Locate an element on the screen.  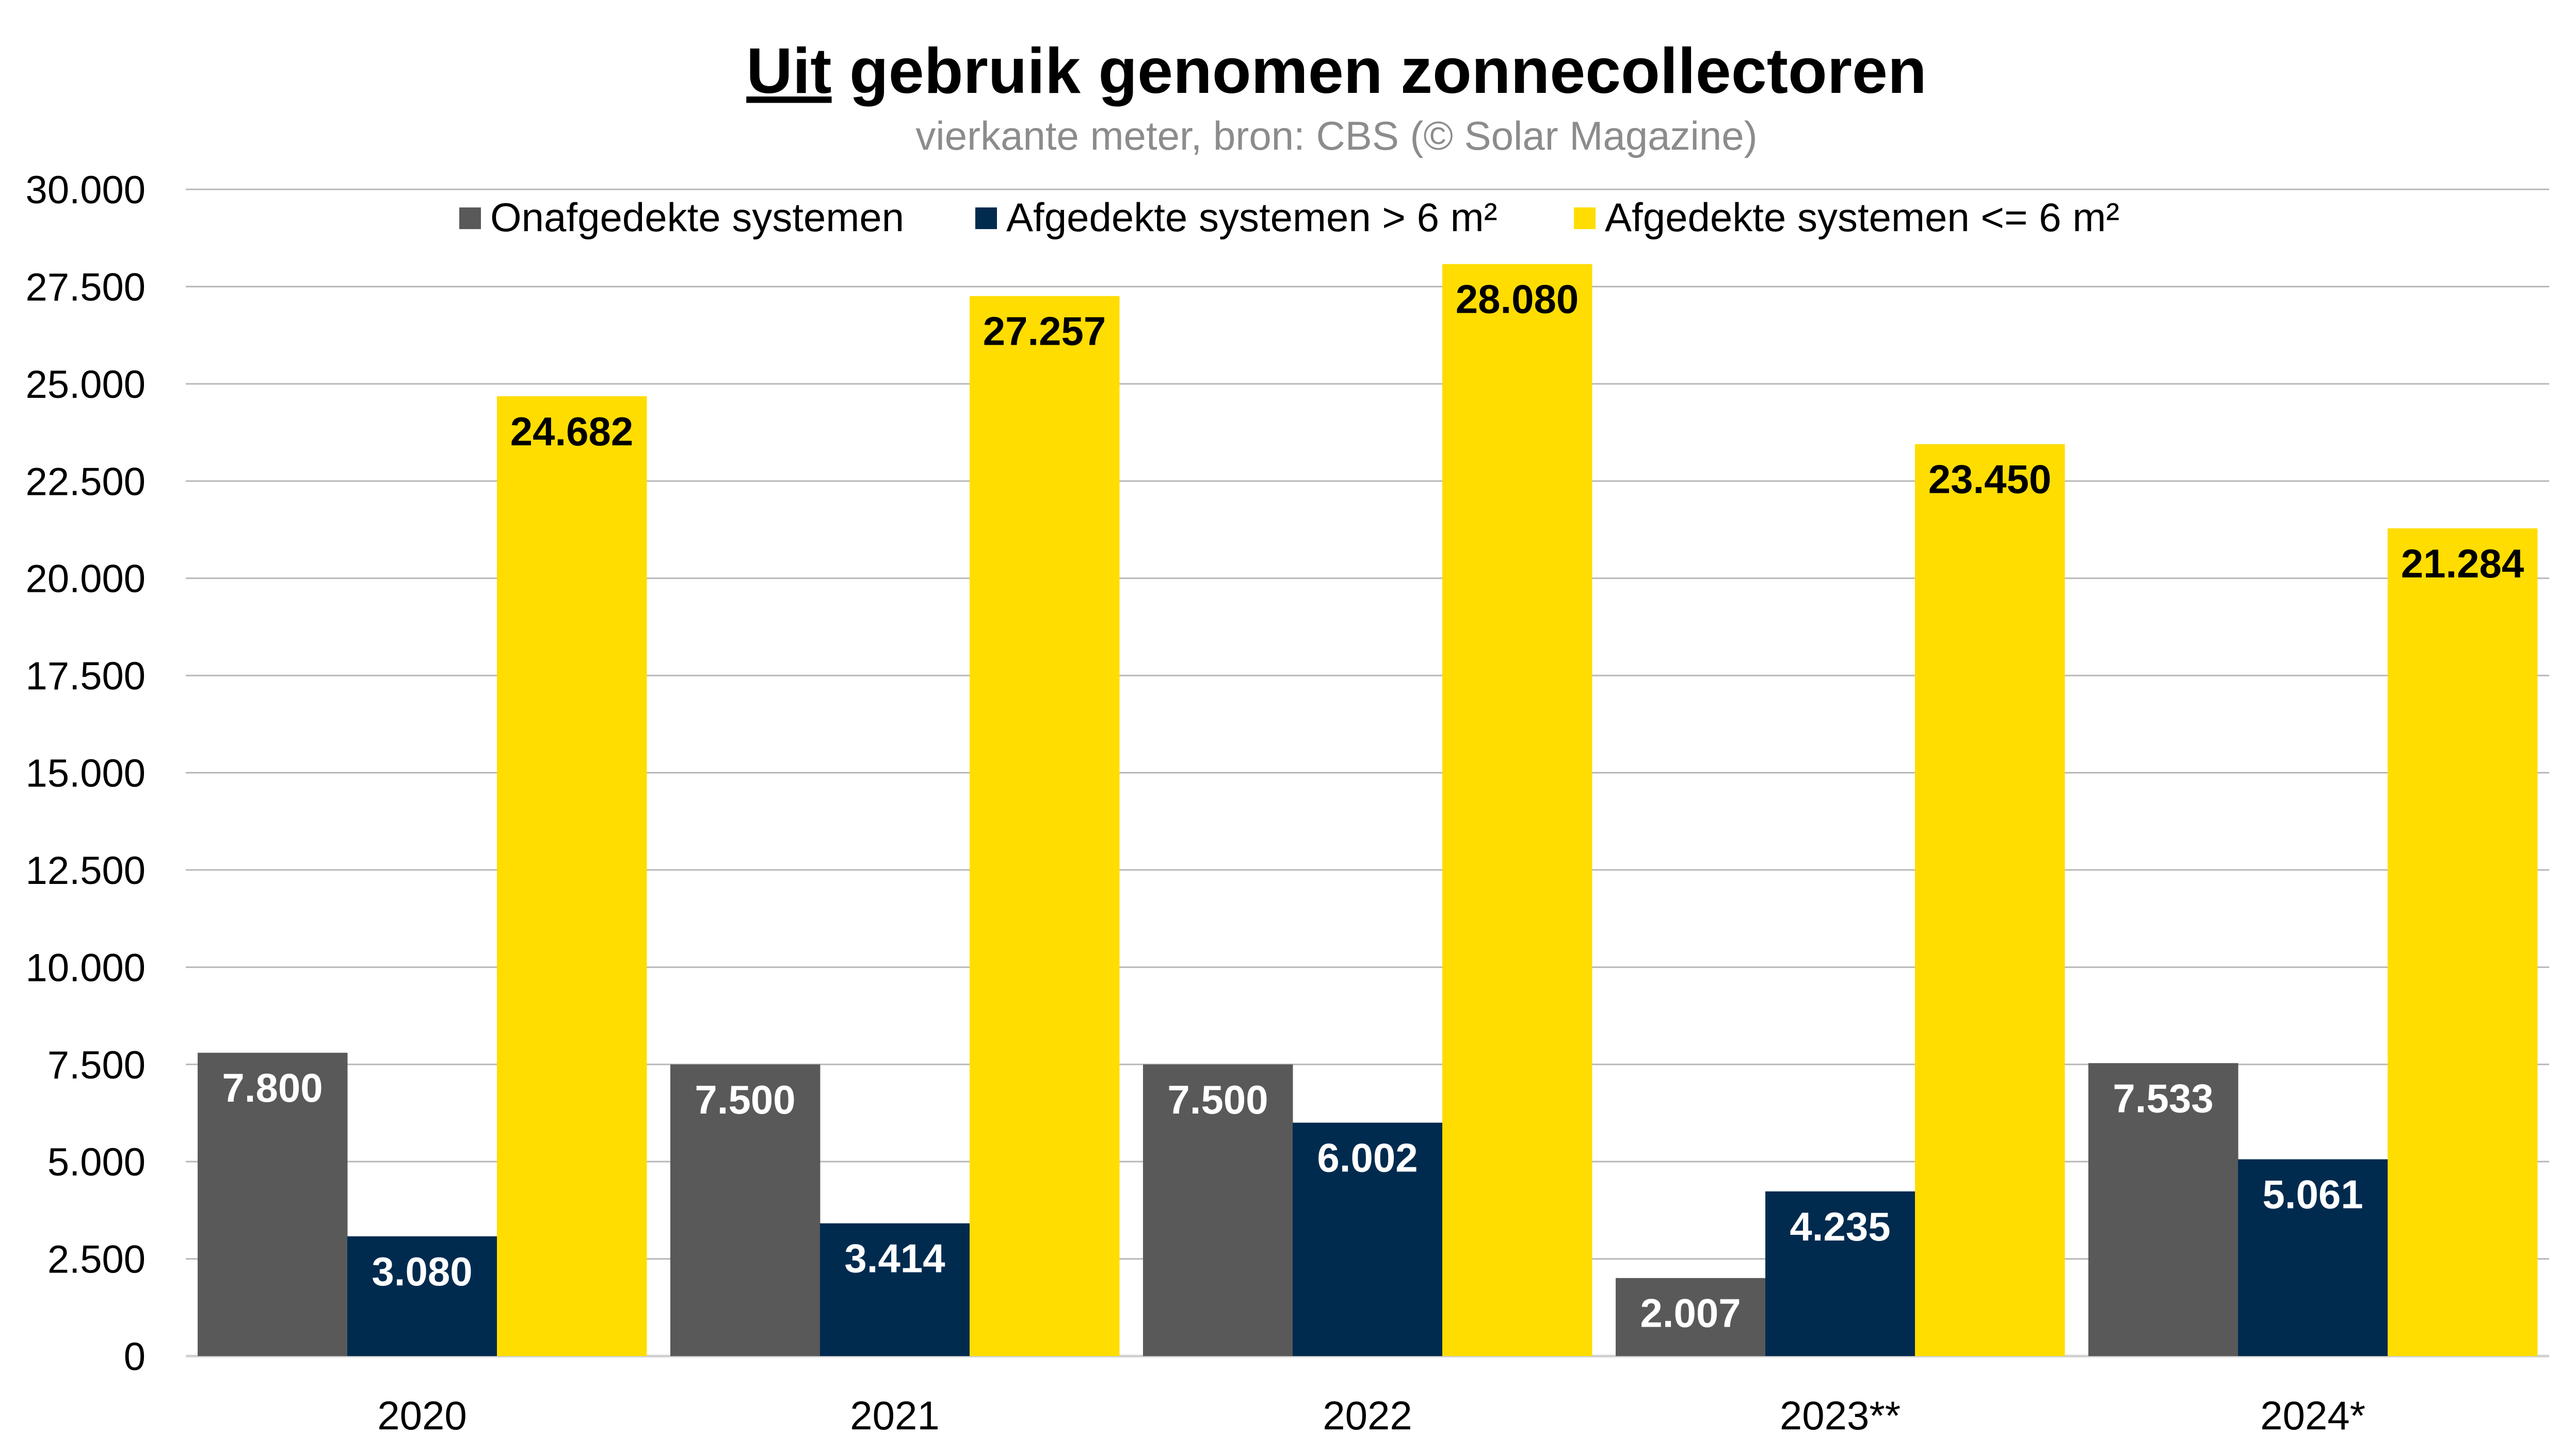
data-label: 27.257 is located at coordinates (1045, 331).